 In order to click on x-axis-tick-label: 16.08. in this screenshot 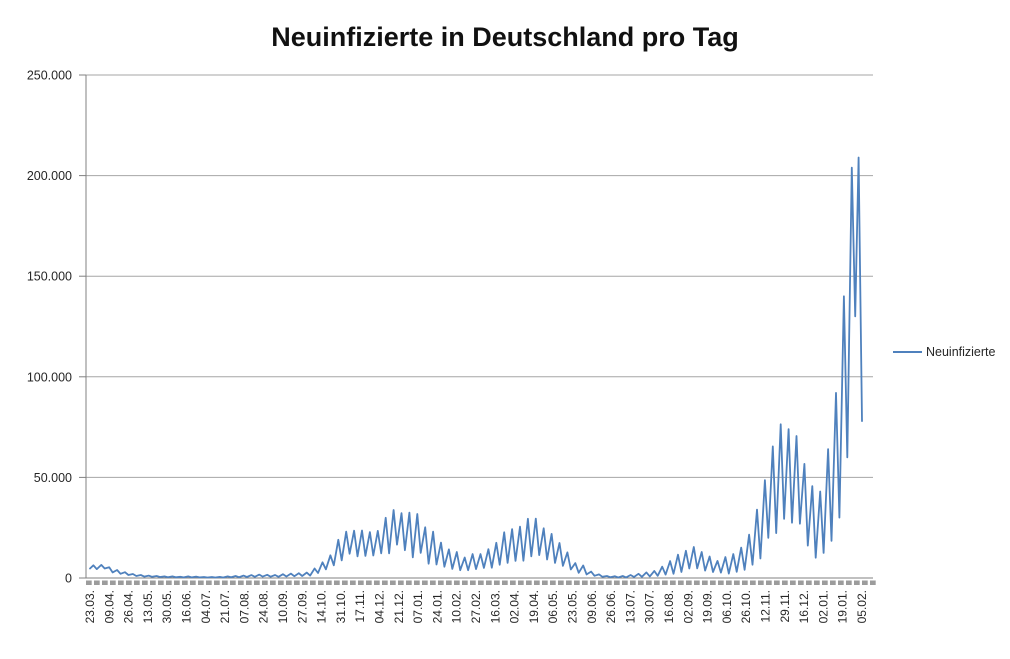, I will do `click(669, 606)`.